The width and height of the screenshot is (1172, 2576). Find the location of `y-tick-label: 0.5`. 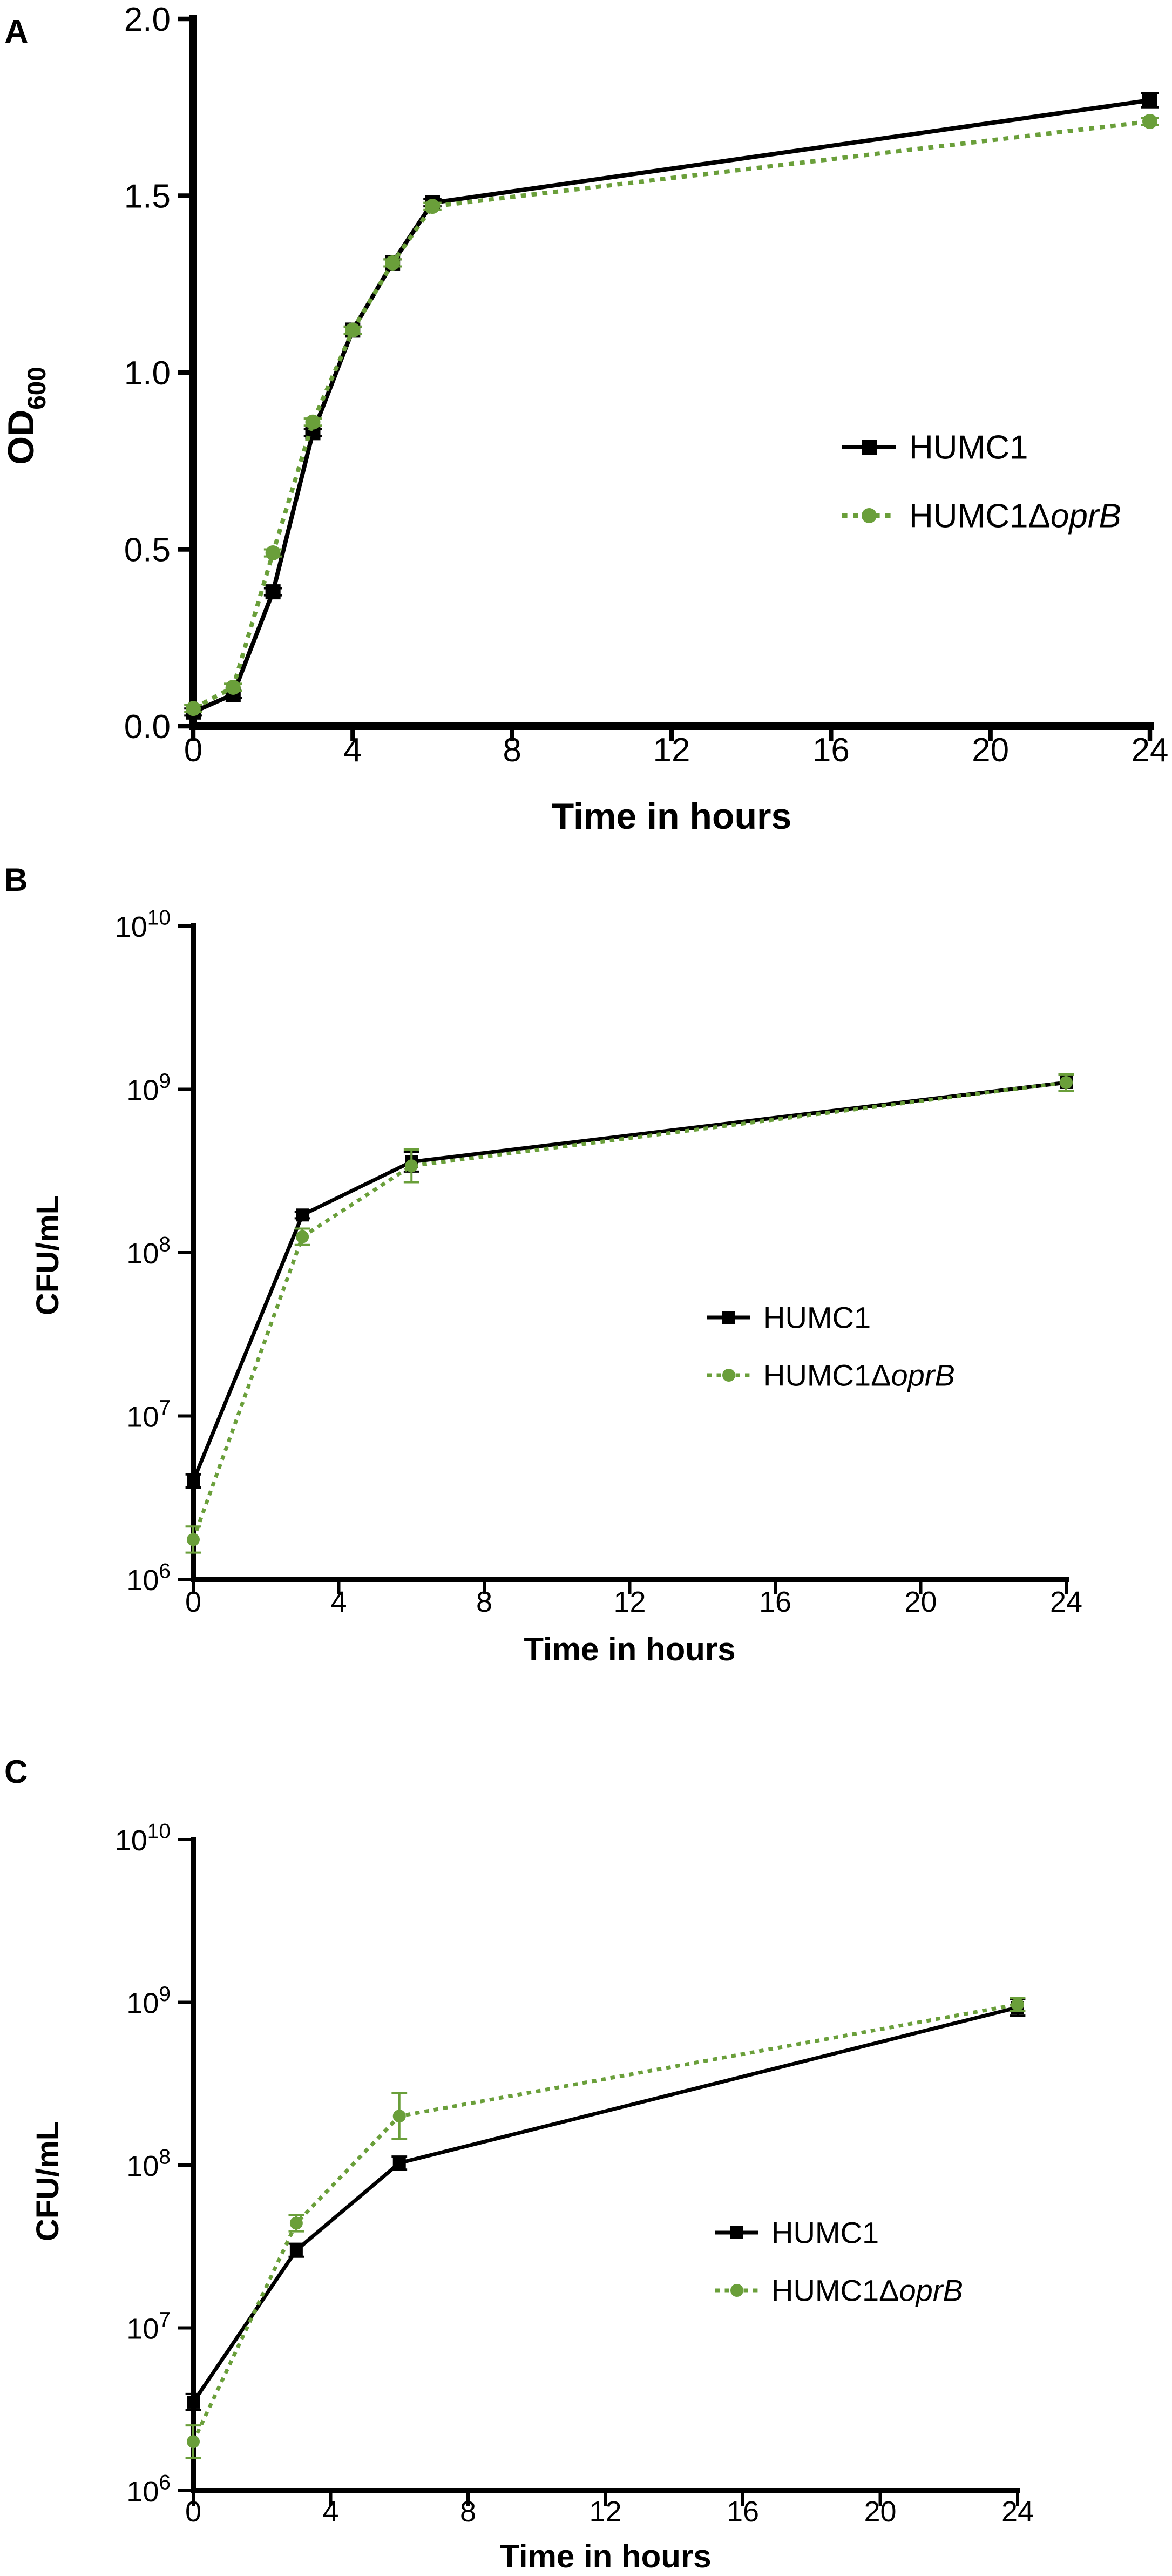

y-tick-label: 0.5 is located at coordinates (147, 550).